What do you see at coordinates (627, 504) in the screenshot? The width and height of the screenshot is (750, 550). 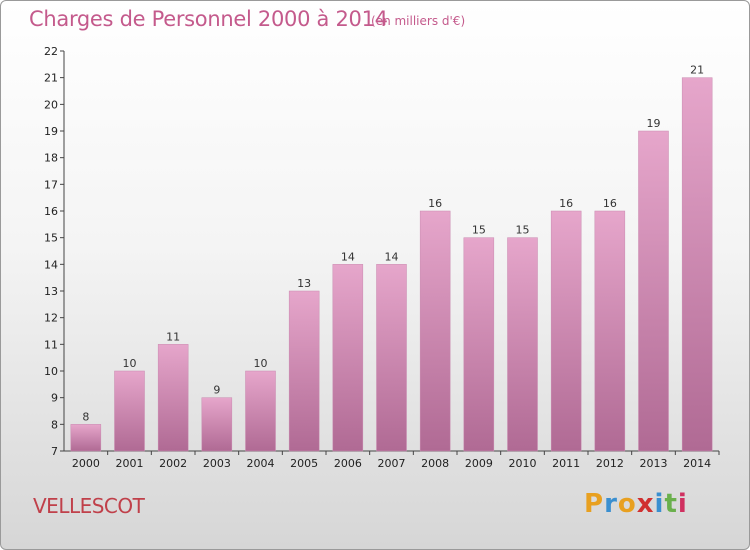 I see `logo-letter: o` at bounding box center [627, 504].